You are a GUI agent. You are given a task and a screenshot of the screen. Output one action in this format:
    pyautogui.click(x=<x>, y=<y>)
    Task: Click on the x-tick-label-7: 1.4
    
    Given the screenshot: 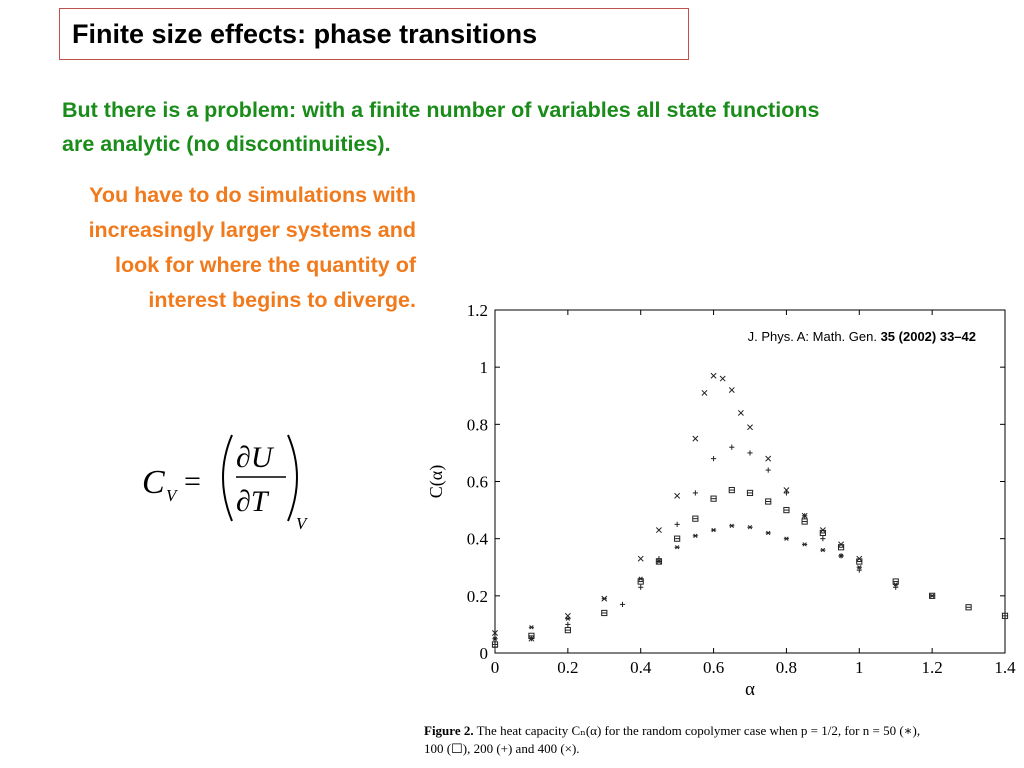 What is the action you would take?
    pyautogui.click(x=1005, y=667)
    